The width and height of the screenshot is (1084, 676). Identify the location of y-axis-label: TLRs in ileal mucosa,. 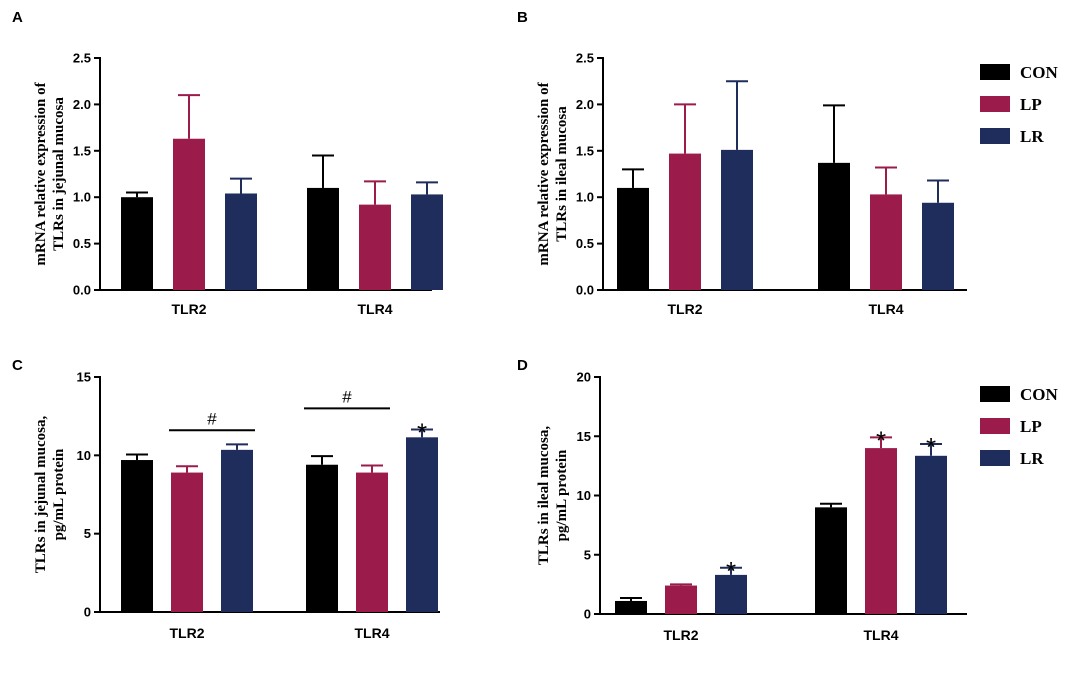
(544, 495).